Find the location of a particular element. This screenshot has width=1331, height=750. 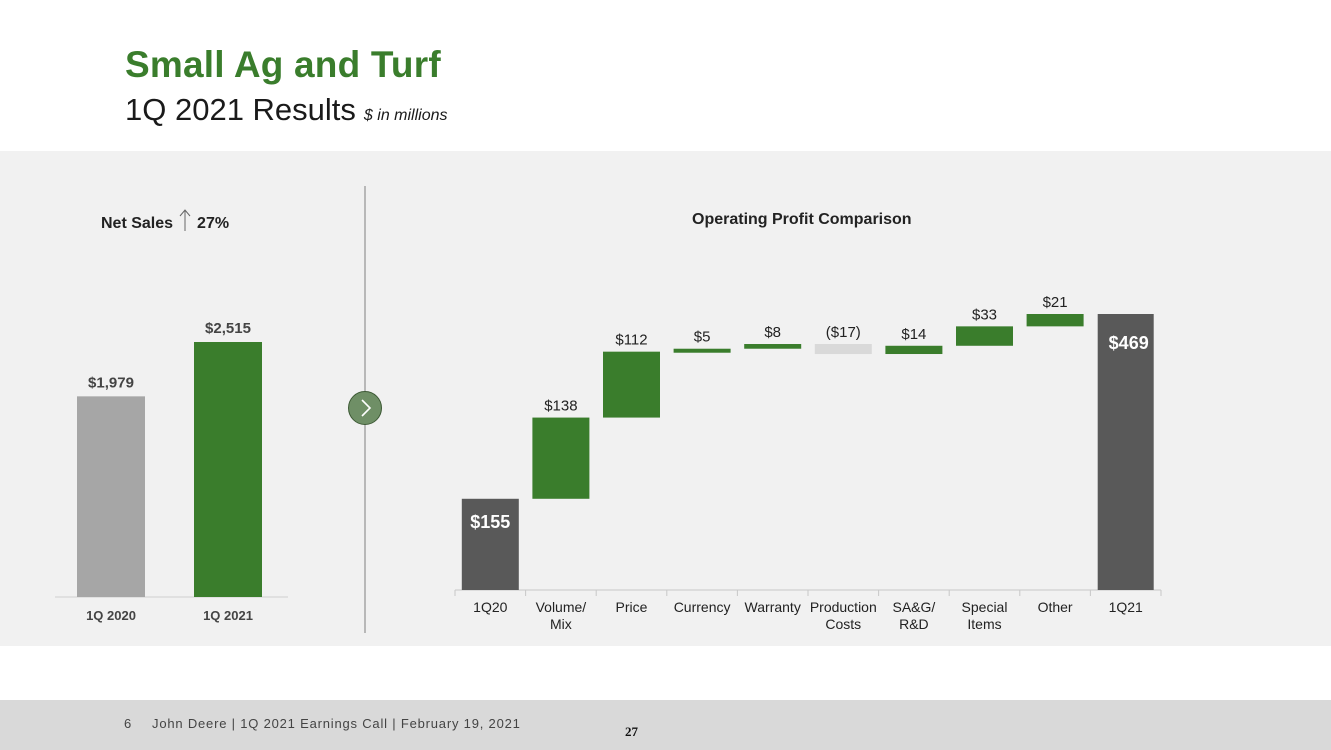

waterfall-total-label: $469 is located at coordinates (1129, 343).